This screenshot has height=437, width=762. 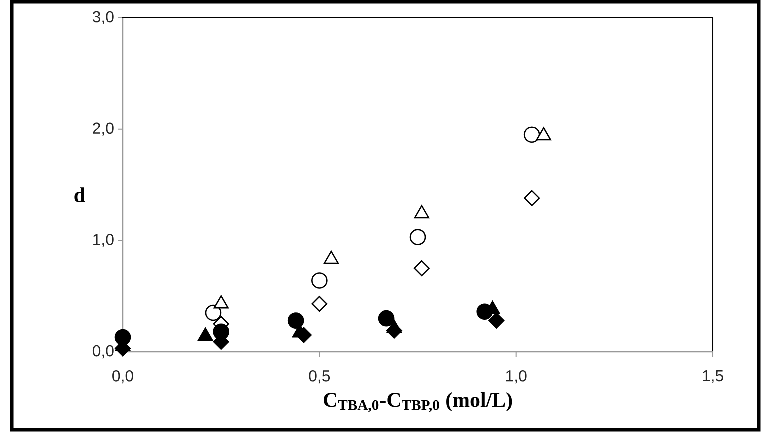 What do you see at coordinates (319, 377) in the screenshot?
I see `x-tick-label: 0,5` at bounding box center [319, 377].